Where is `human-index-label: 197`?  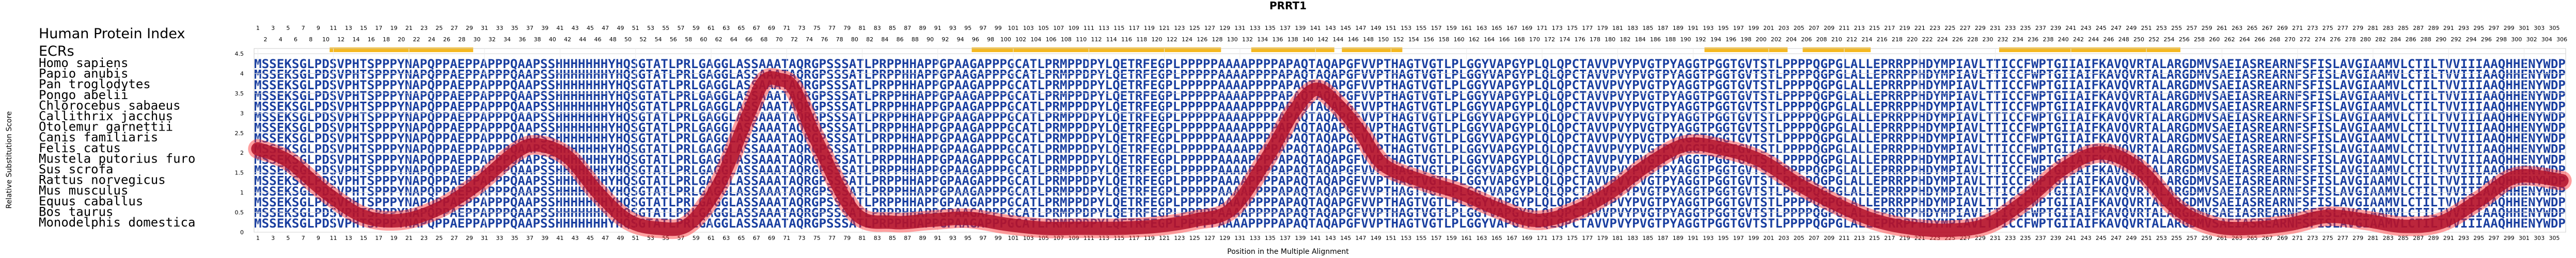
human-index-label: 197 is located at coordinates (1738, 28).